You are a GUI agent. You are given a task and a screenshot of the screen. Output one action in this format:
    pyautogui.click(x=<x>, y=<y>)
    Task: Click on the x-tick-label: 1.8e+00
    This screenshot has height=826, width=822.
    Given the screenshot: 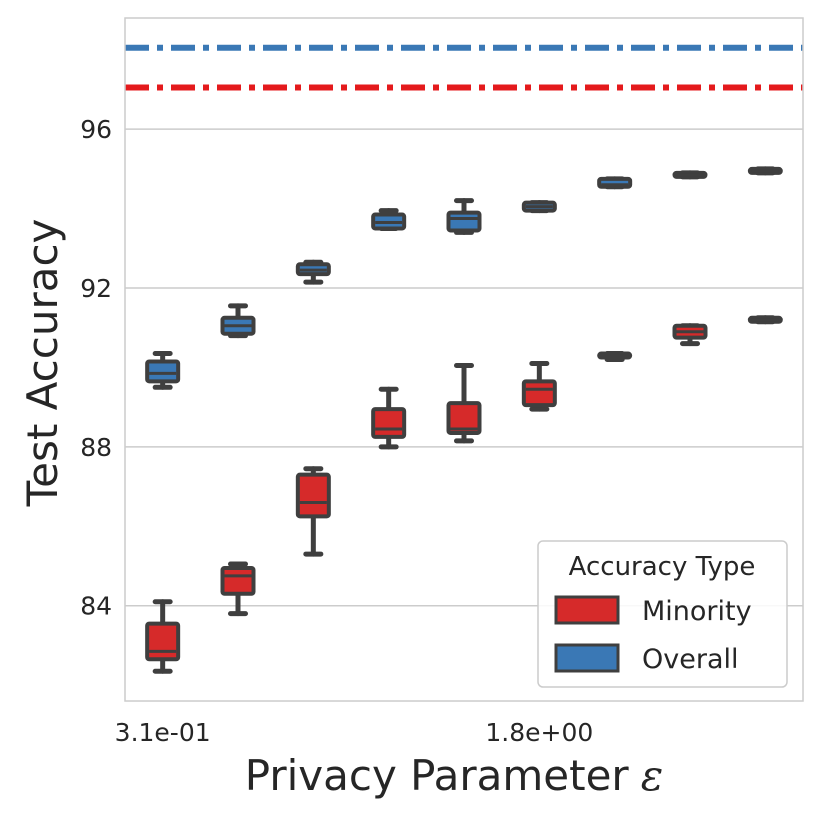 What is the action you would take?
    pyautogui.click(x=539, y=732)
    